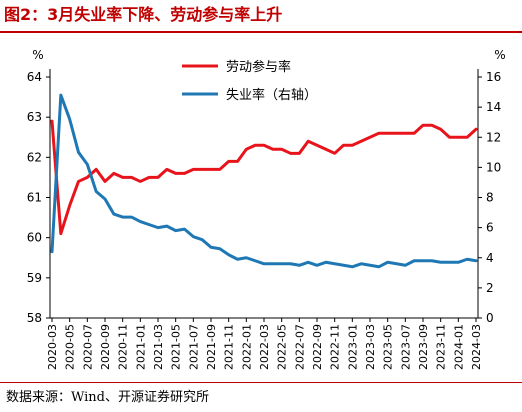  What do you see at coordinates (490, 258) in the screenshot?
I see `right-tick-label: 4` at bounding box center [490, 258].